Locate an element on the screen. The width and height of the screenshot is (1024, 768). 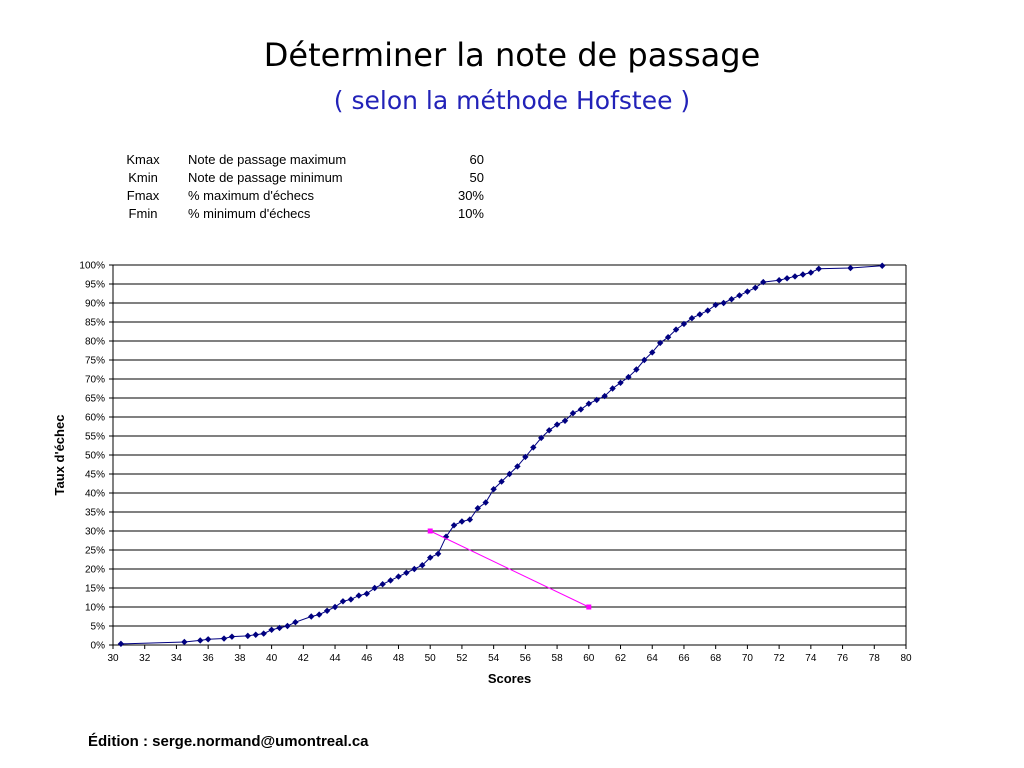
y-tick-label: 25% is located at coordinates (95, 551).